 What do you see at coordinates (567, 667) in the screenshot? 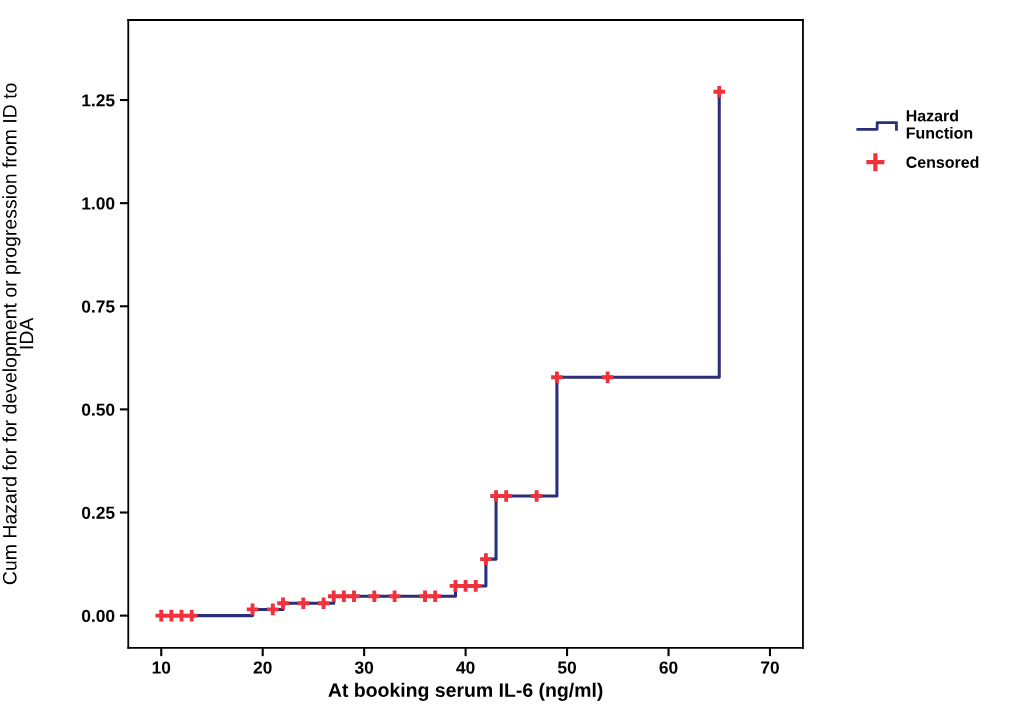
I see `x-tick-label: 50` at bounding box center [567, 667].